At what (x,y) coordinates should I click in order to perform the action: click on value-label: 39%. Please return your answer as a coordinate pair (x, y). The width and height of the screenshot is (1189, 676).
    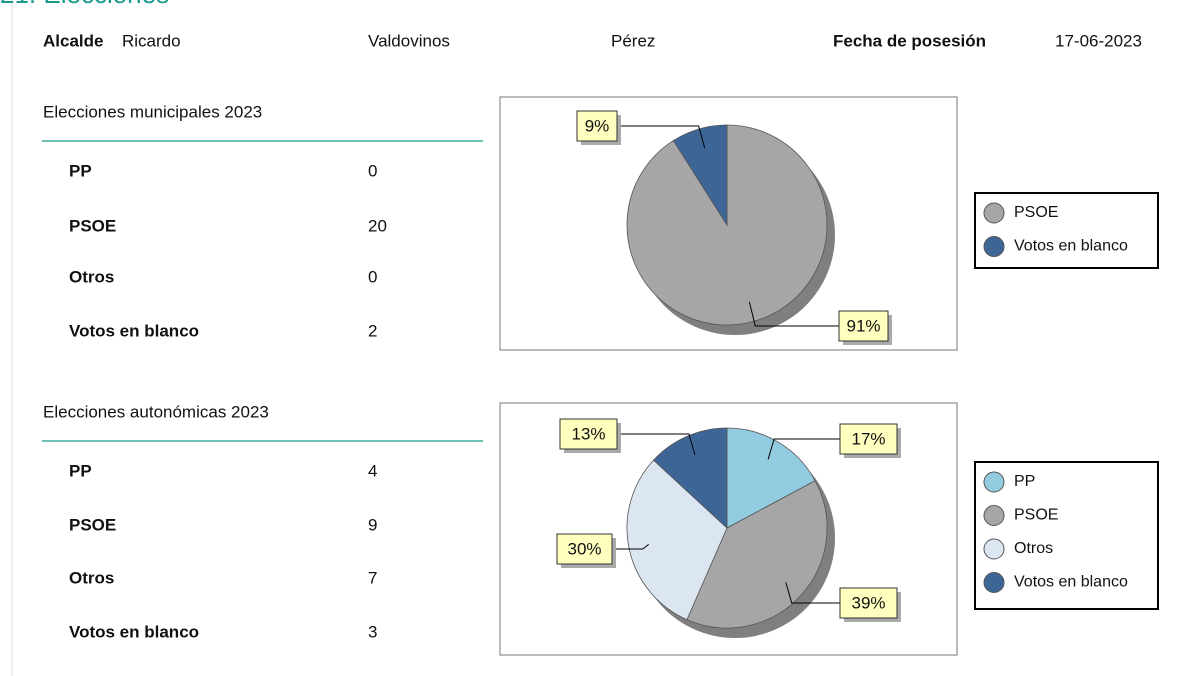
    Looking at the image, I should click on (868, 602).